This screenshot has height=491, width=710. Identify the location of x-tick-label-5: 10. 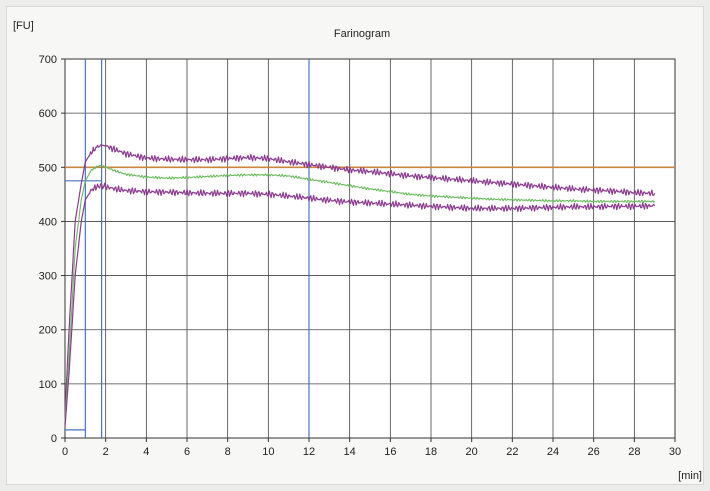
(268, 452).